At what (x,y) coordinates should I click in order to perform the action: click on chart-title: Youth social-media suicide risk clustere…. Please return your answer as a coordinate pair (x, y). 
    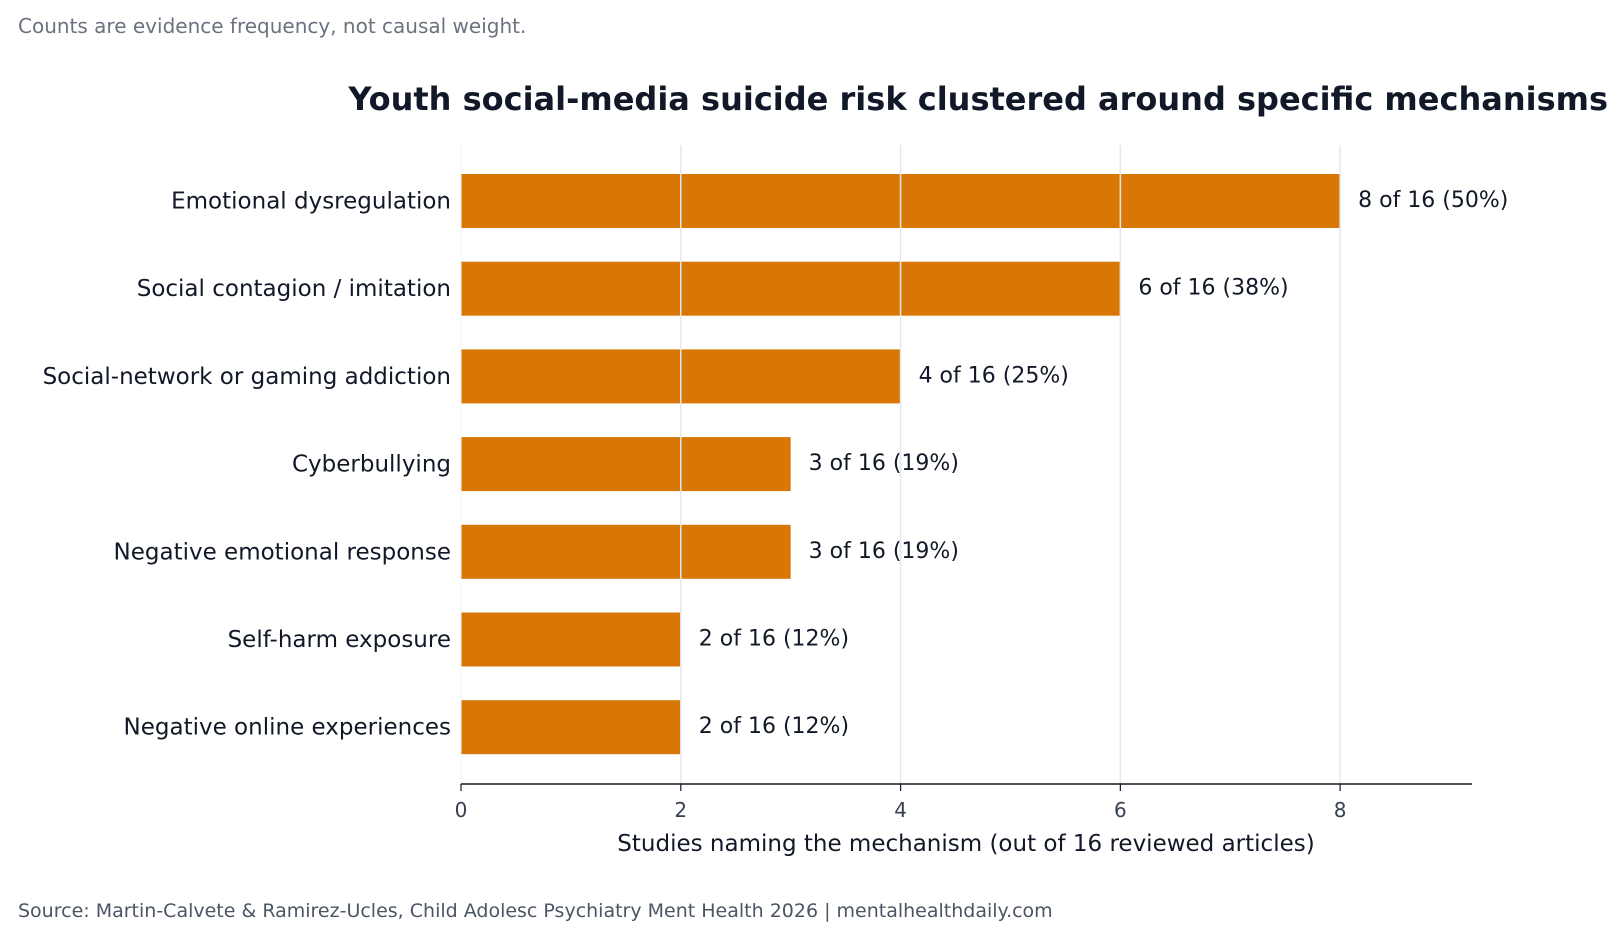
    Looking at the image, I should click on (977, 99).